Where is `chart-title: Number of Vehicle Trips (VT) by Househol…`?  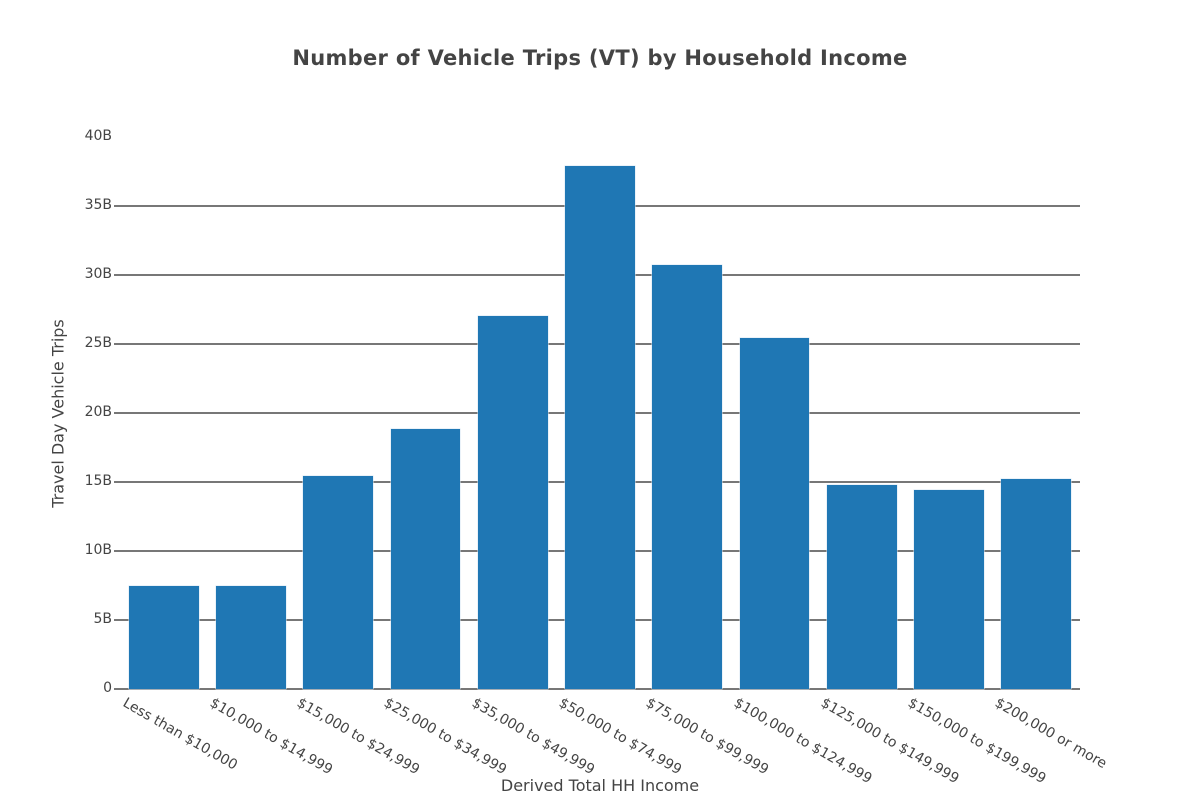 chart-title: Number of Vehicle Trips (VT) by Househol… is located at coordinates (600, 58).